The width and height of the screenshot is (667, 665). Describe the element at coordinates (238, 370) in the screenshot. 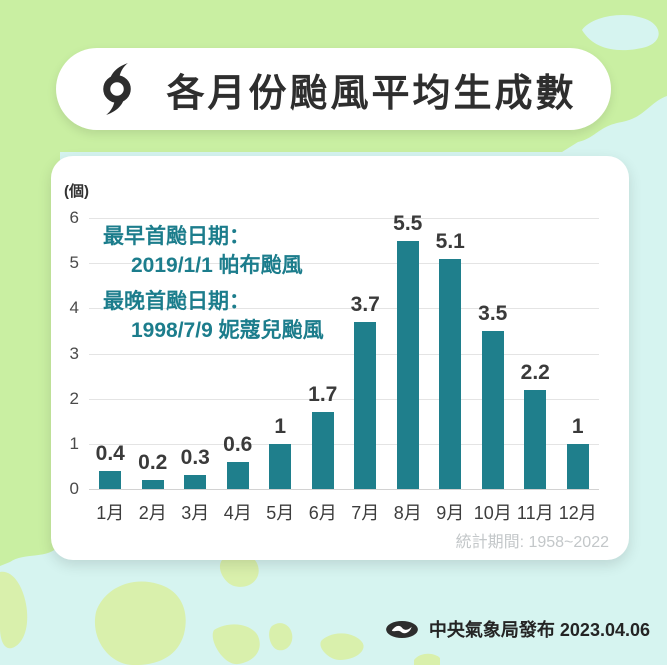

I see `bar-column-4: 0.6 4月` at that location.